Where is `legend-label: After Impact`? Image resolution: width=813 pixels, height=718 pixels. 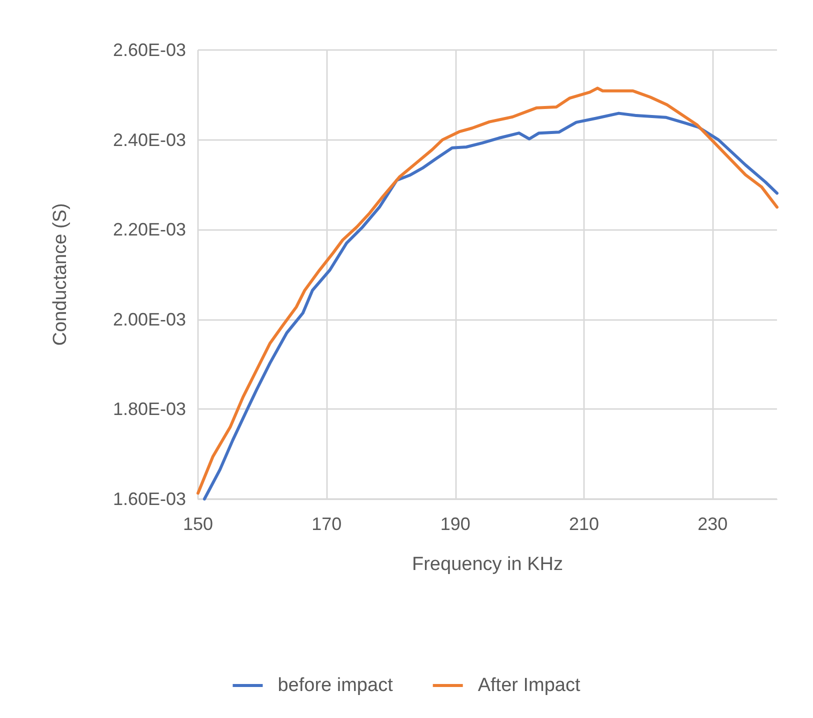 legend-label: After Impact is located at coordinates (529, 685).